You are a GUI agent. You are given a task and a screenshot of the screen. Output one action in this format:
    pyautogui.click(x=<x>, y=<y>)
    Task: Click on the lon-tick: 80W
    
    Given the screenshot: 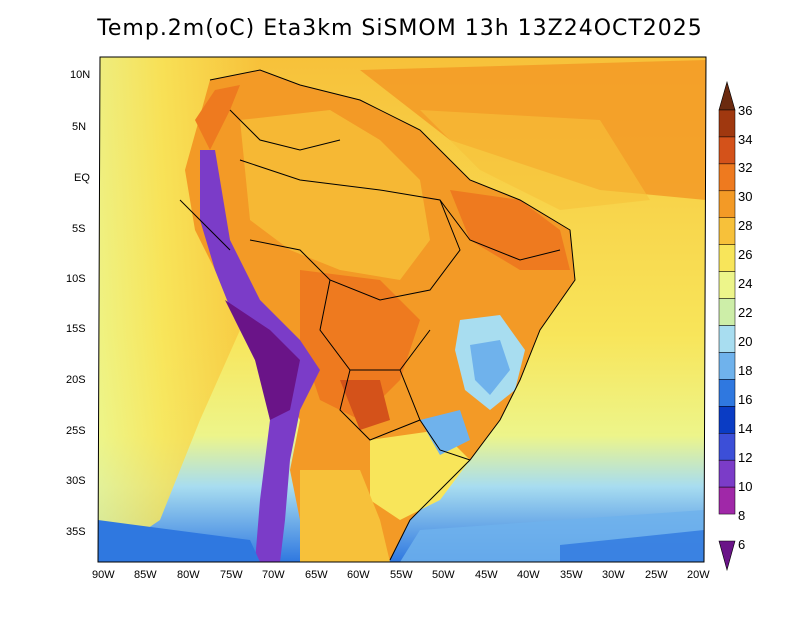 What is the action you would take?
    pyautogui.click(x=188, y=575)
    